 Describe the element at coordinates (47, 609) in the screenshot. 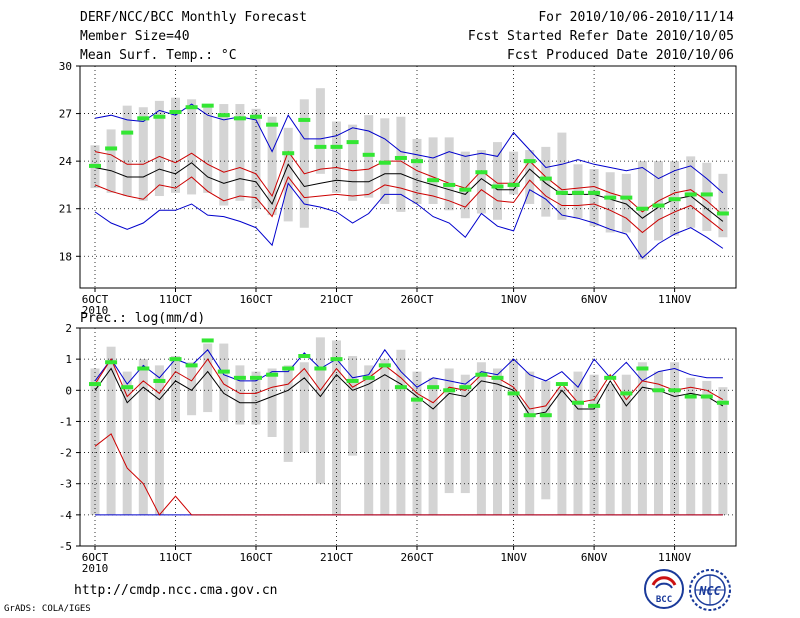

I see `grads-credit: GrADS: COLA/IGES` at that location.